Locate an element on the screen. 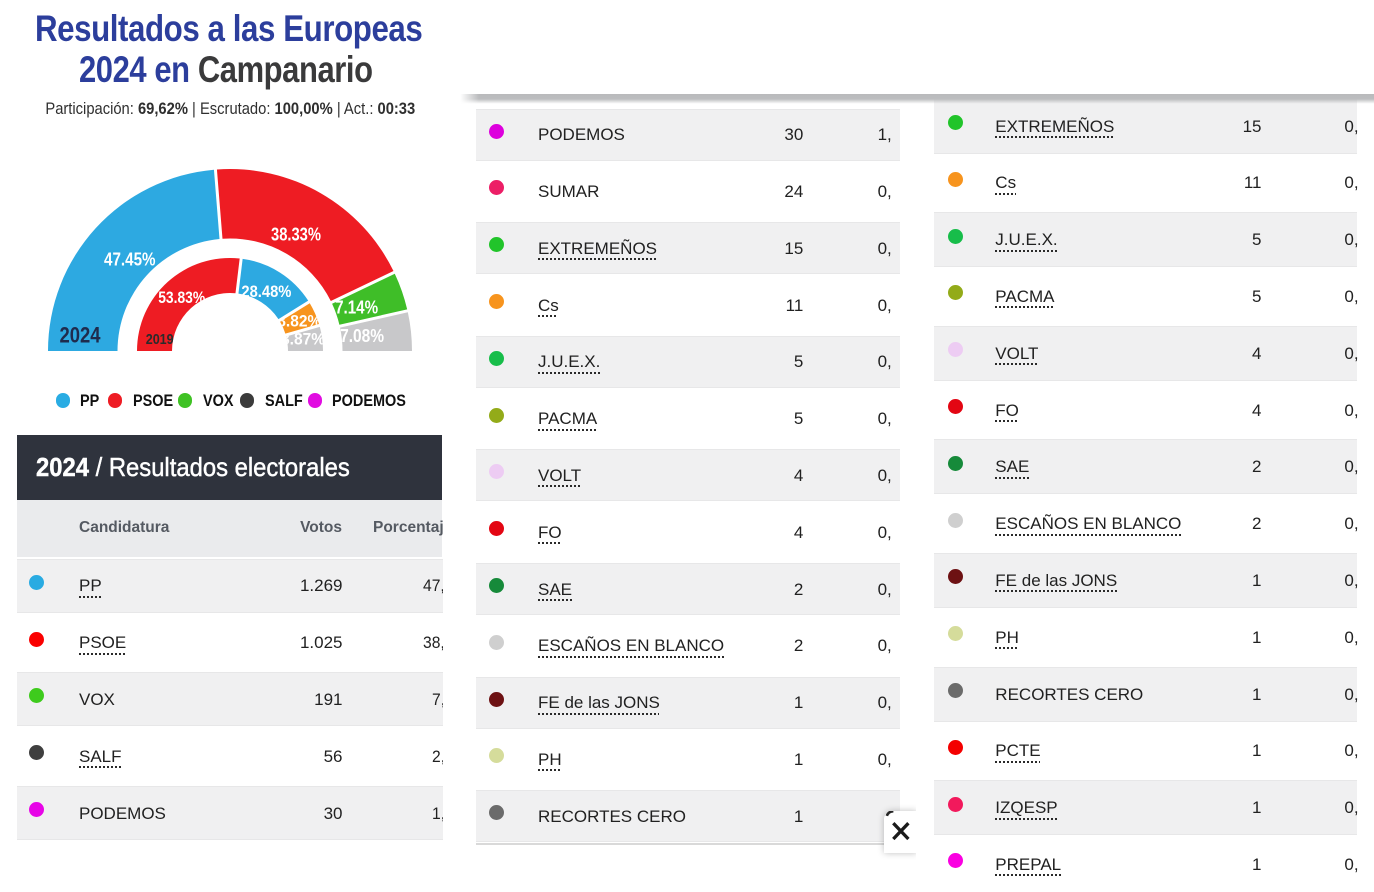 The width and height of the screenshot is (1374, 892). svg-text: 53.83% is located at coordinates (181, 297).